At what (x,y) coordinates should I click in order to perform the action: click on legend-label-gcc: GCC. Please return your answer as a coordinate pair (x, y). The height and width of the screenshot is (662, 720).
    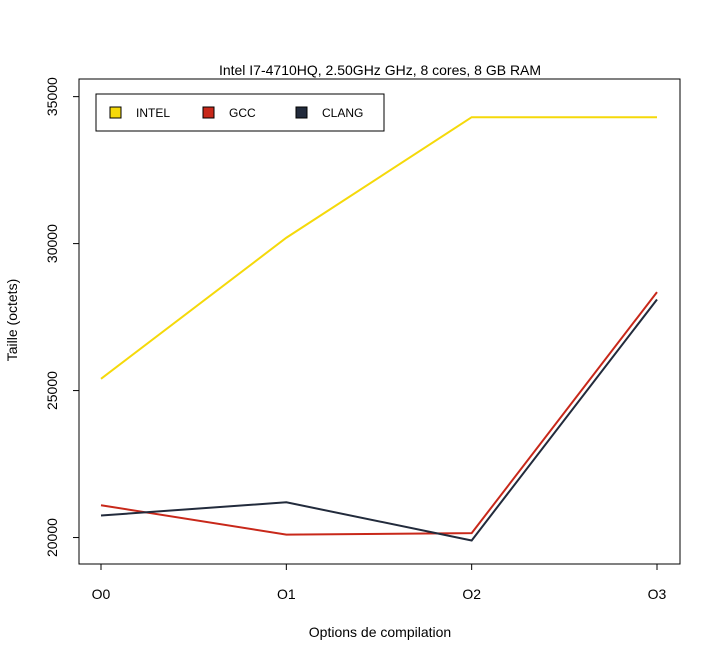
    Looking at the image, I should click on (242, 113).